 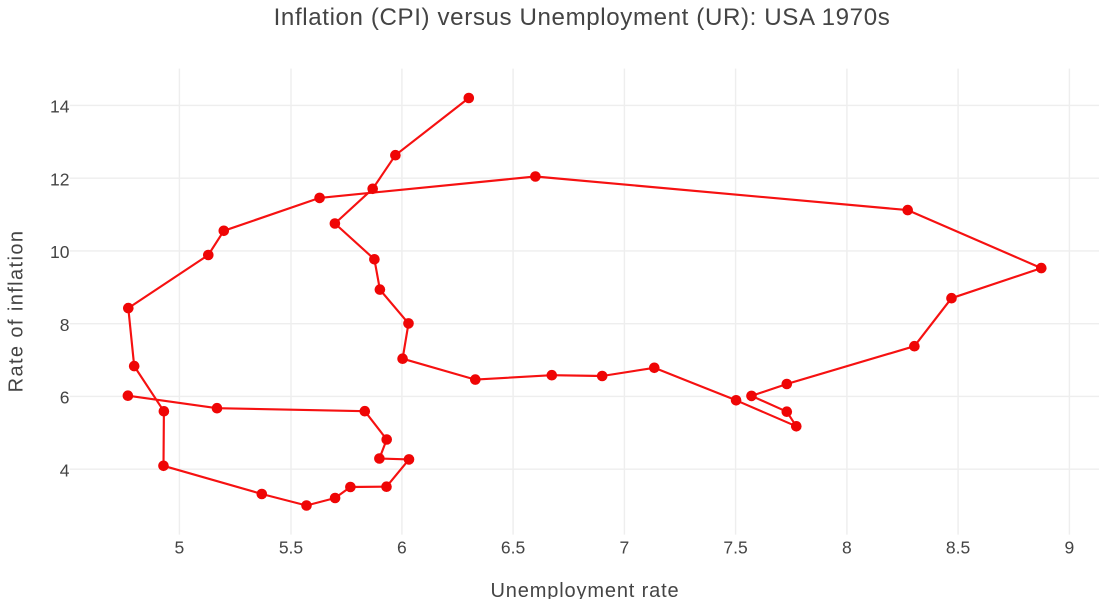 I want to click on svg-text: 9, so click(x=1070, y=548).